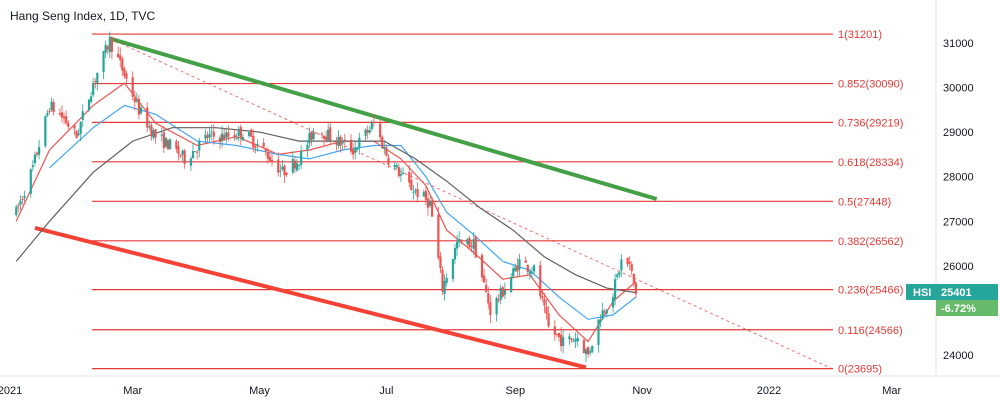 The image size is (1000, 412). Describe the element at coordinates (958, 178) in the screenshot. I see `price-tick-label: 28000` at that location.